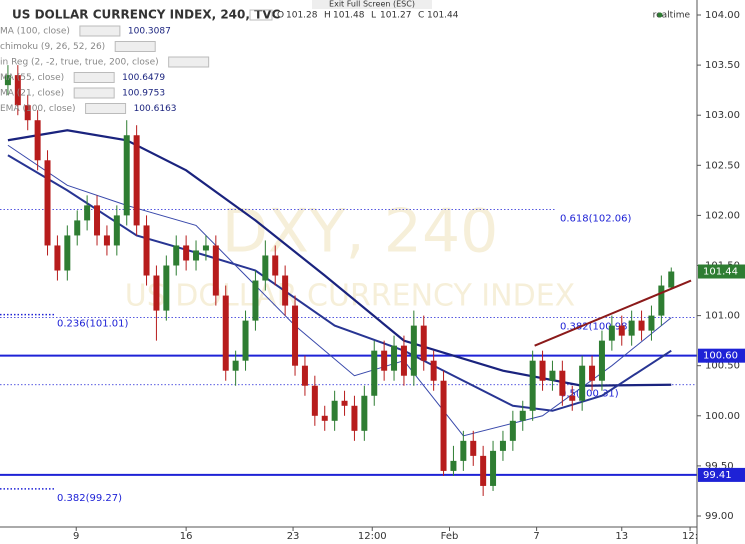 This screenshot has height=544, width=745. I want to click on indicator-name: in Reg (2, -2, true, true, 200, close), so click(79, 63).